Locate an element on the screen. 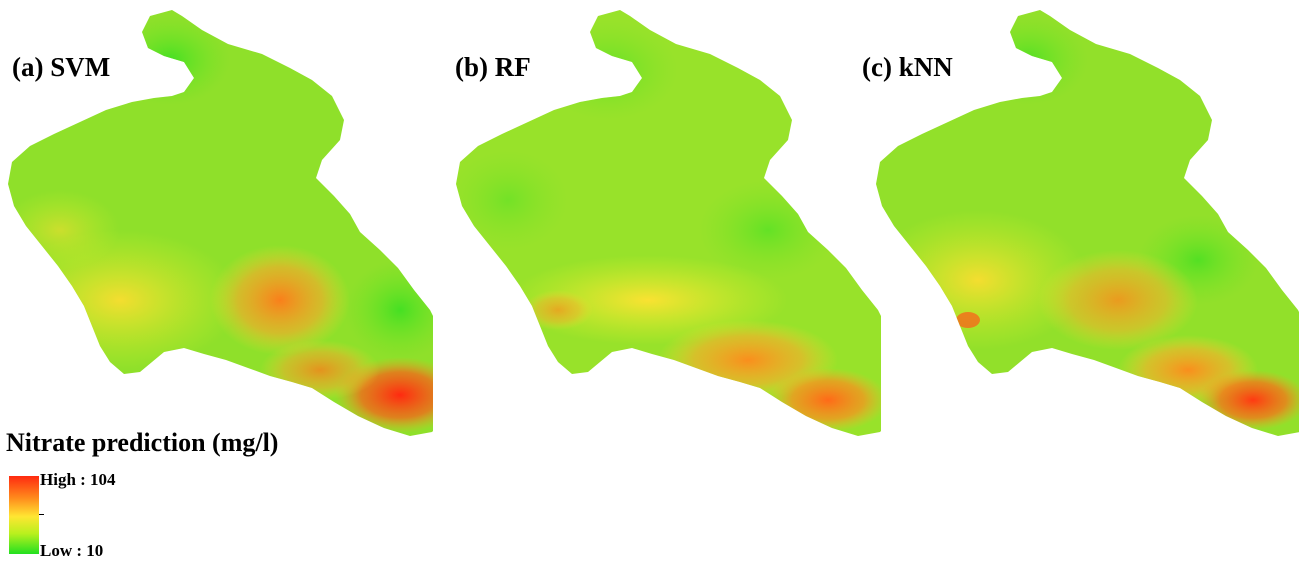  panel-label-knn: (c) kNN is located at coordinates (907, 67).